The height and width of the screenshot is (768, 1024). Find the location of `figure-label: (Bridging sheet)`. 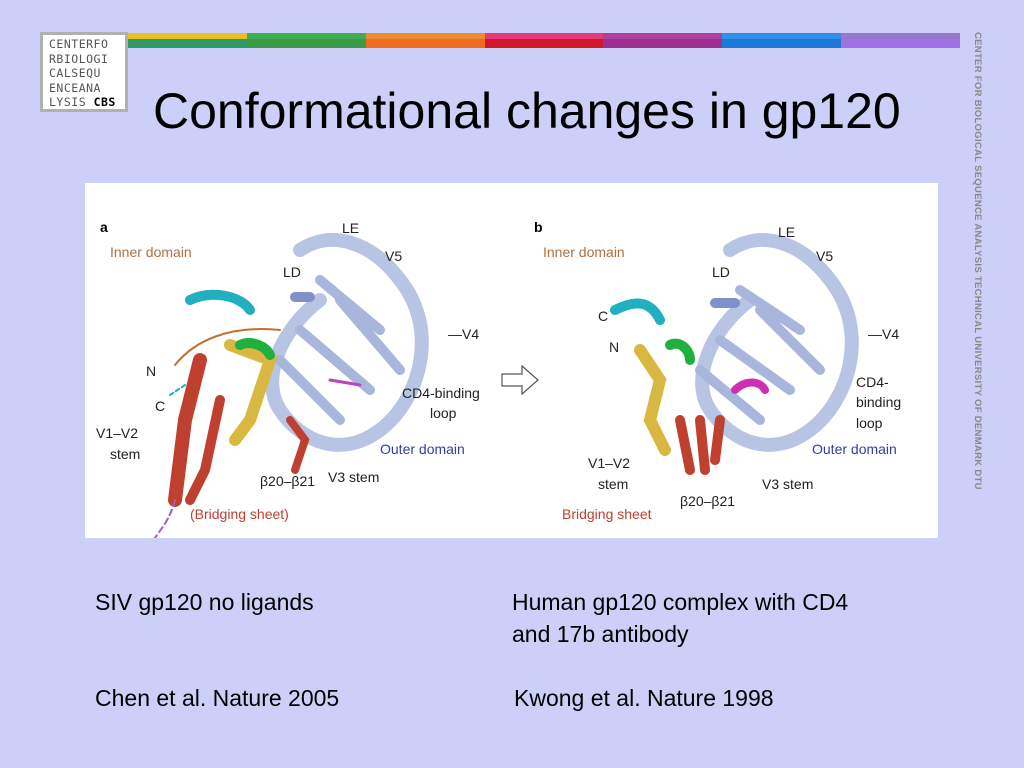

figure-label: (Bridging sheet) is located at coordinates (239, 514).